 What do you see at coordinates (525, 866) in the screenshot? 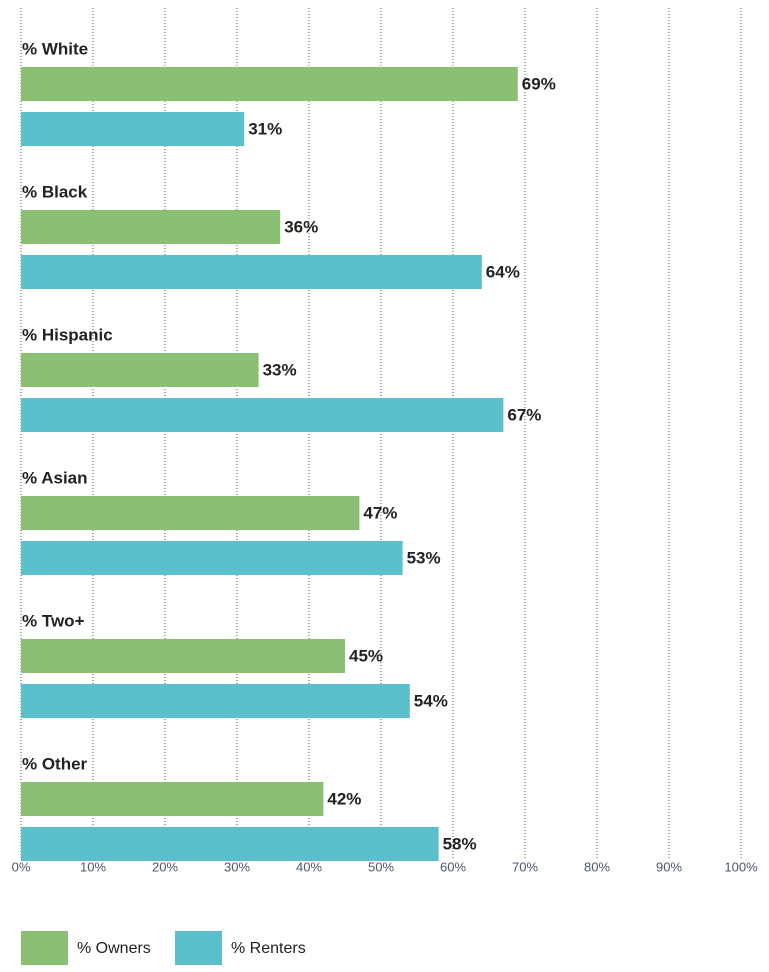
I see `x-tick-label: 70%` at bounding box center [525, 866].